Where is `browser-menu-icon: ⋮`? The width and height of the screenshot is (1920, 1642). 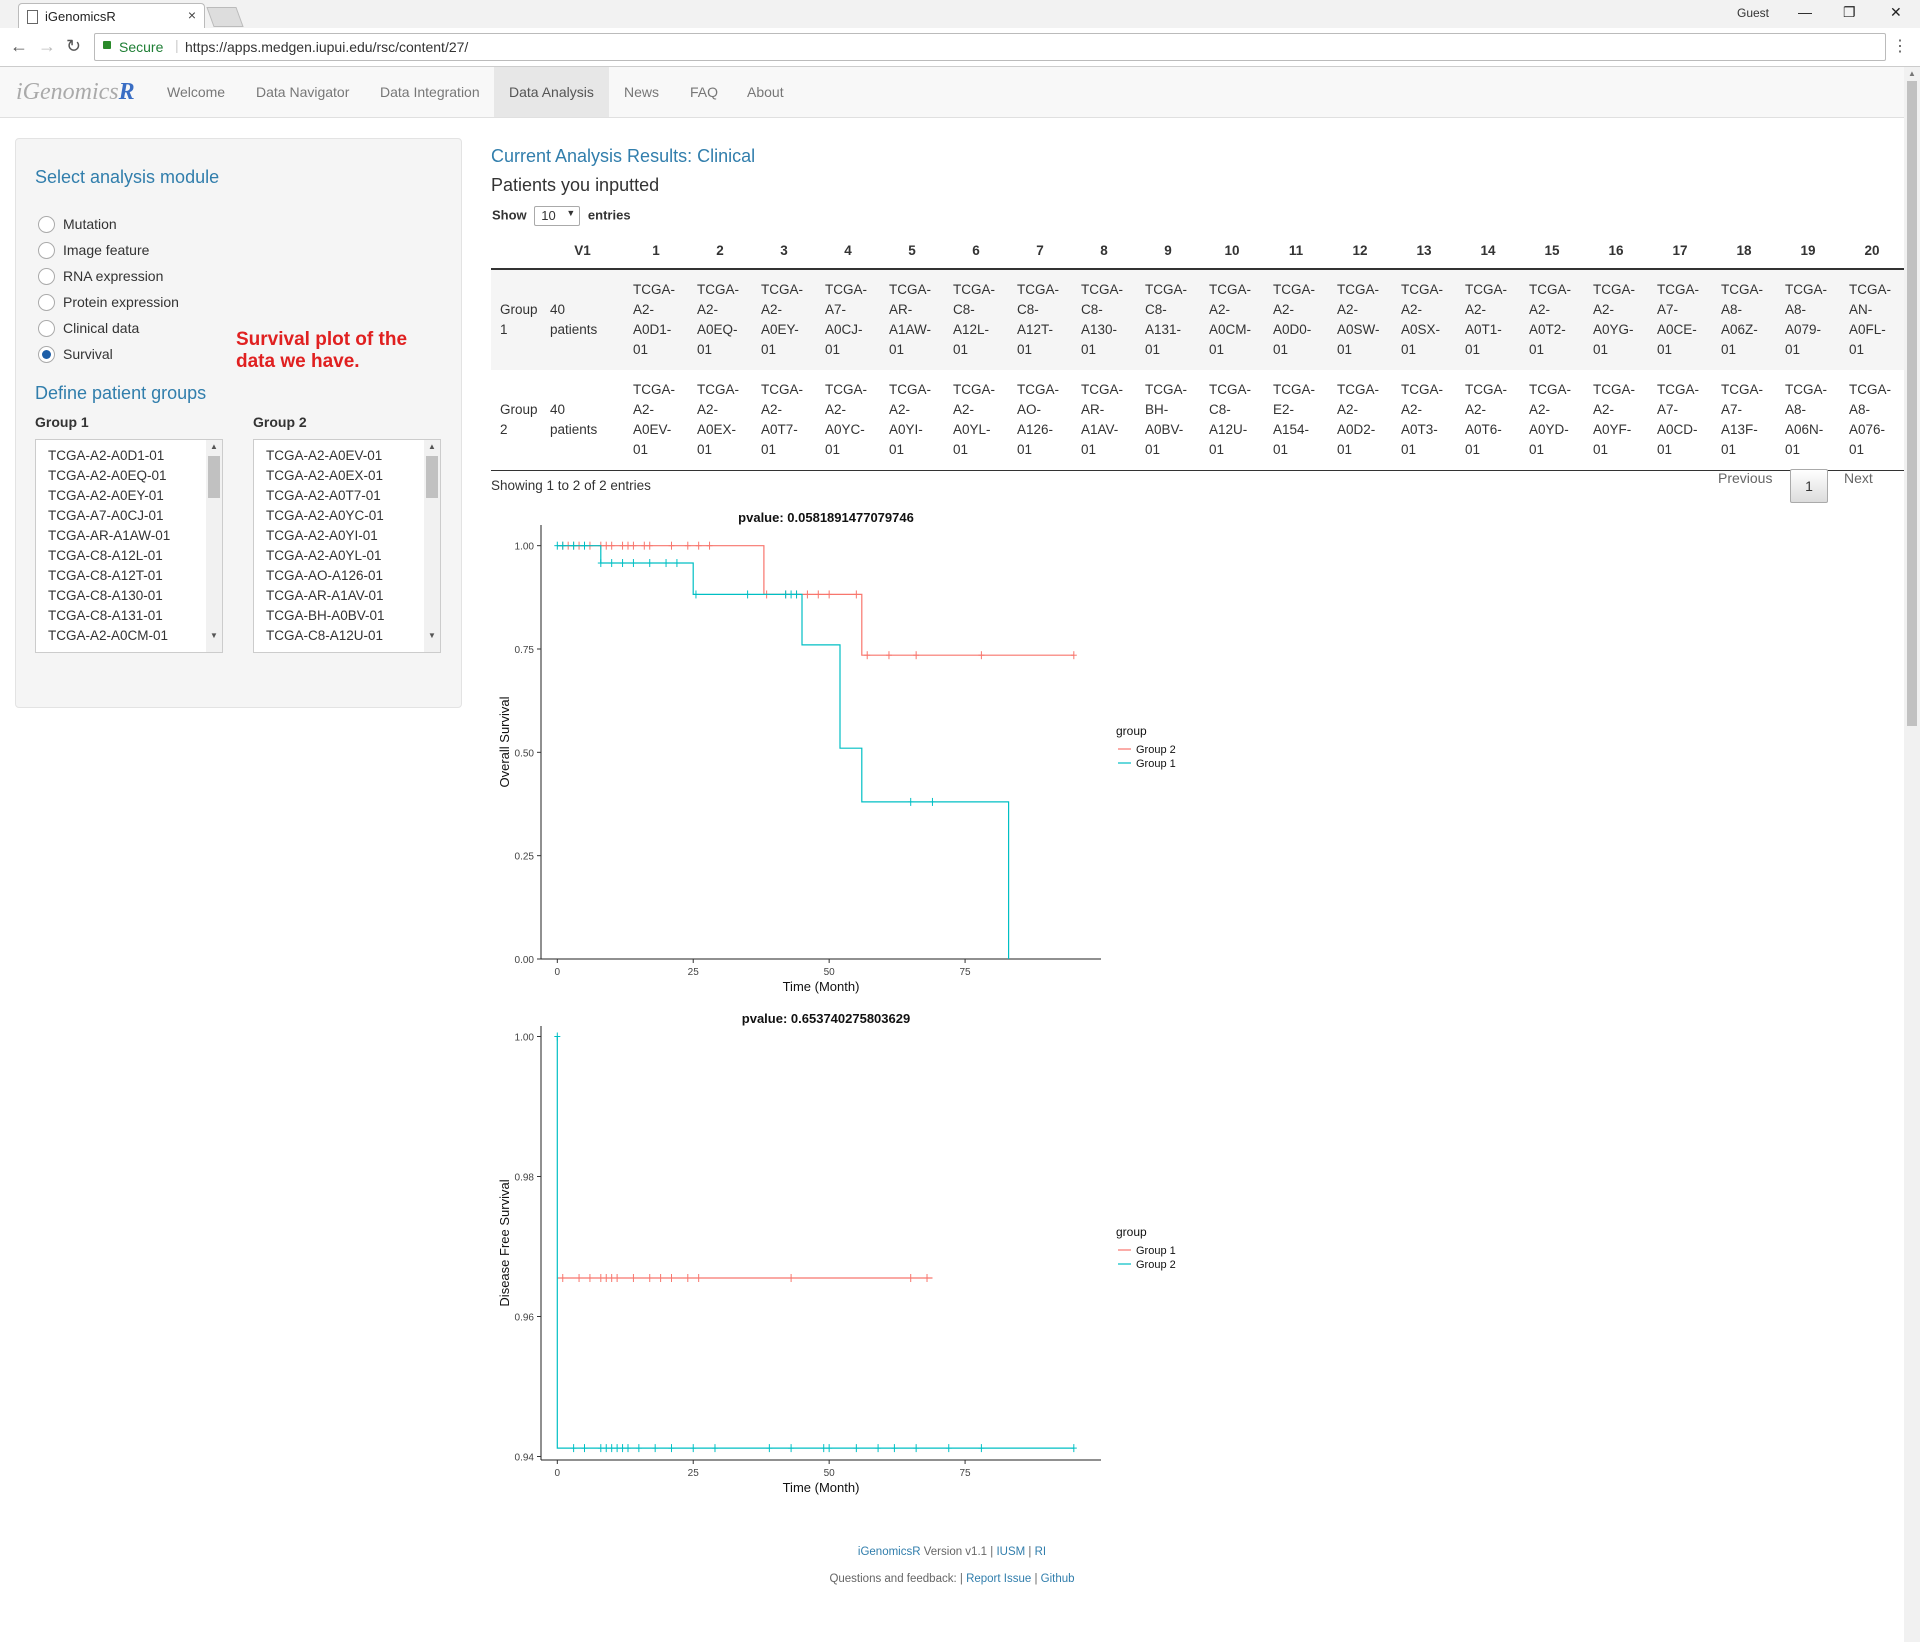 browser-menu-icon: ⋮ is located at coordinates (1900, 46).